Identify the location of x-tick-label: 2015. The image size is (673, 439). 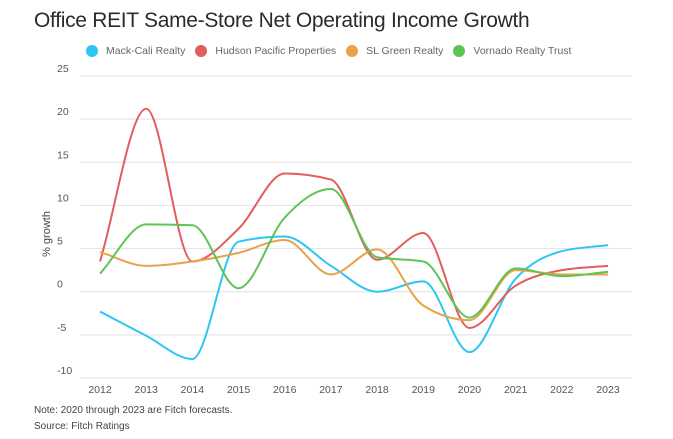
(239, 390).